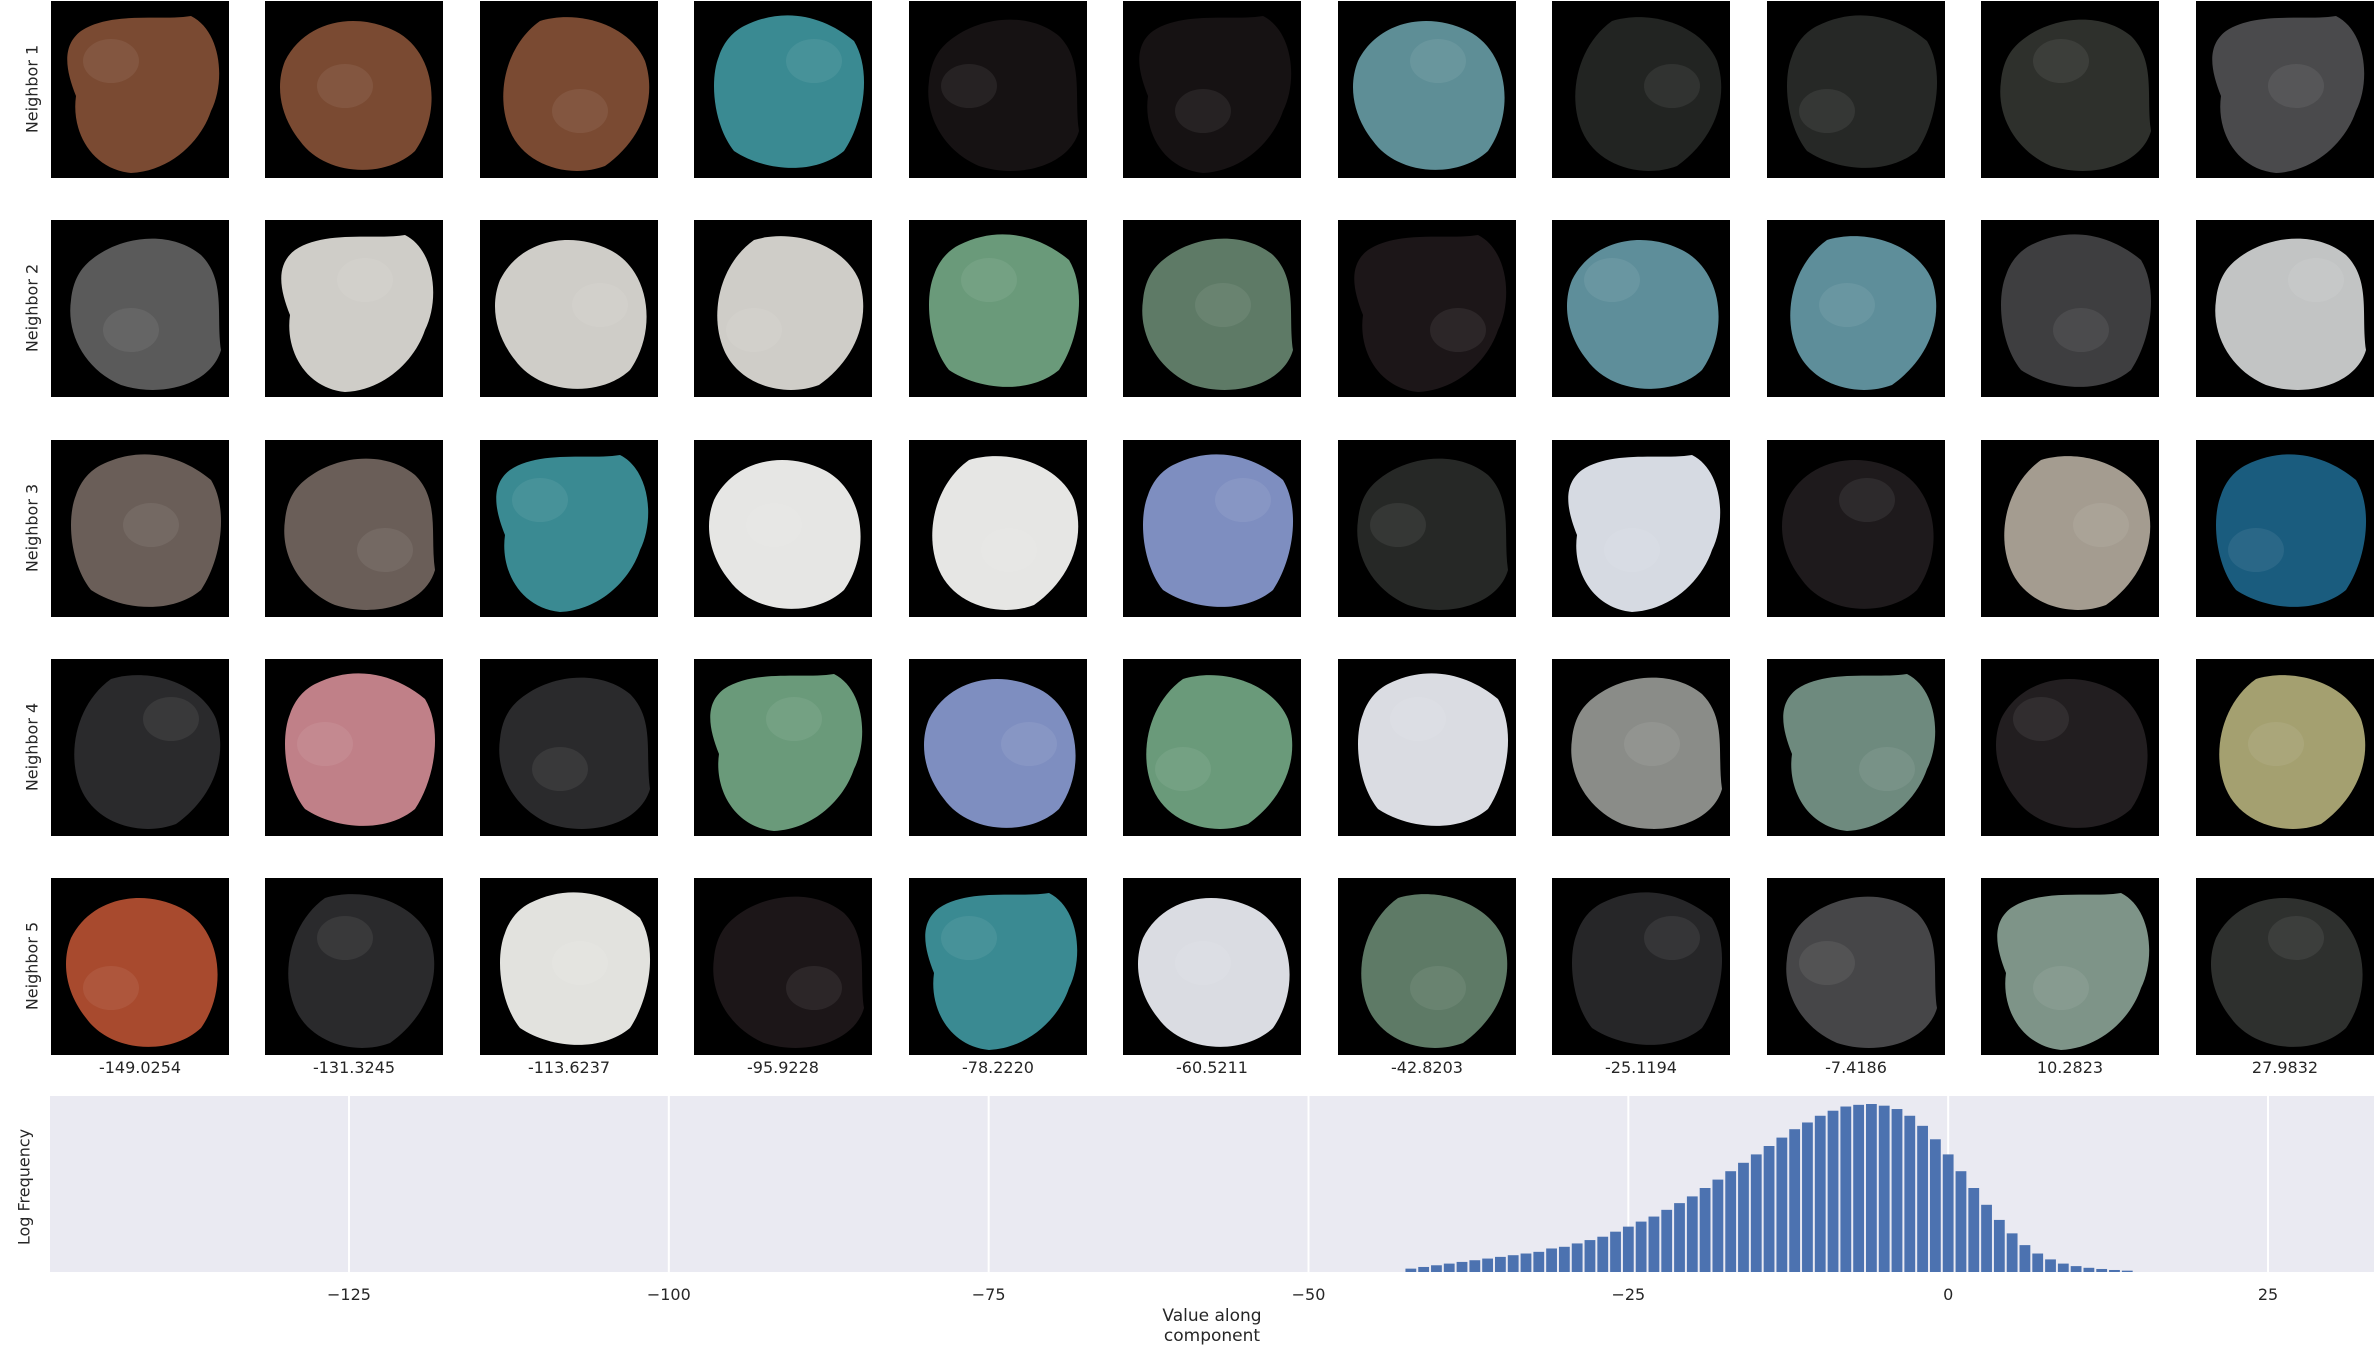 The image size is (2374, 1346). I want to click on column-value-label: -7.4186, so click(1856, 1067).